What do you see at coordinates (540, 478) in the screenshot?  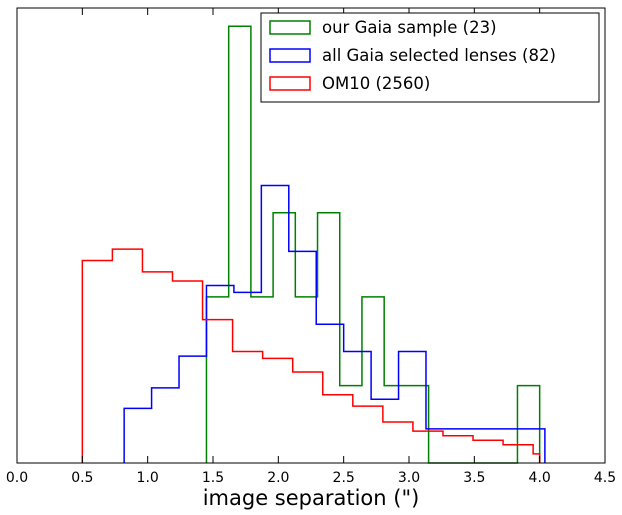 I see `x-tick-label: 4.0` at bounding box center [540, 478].